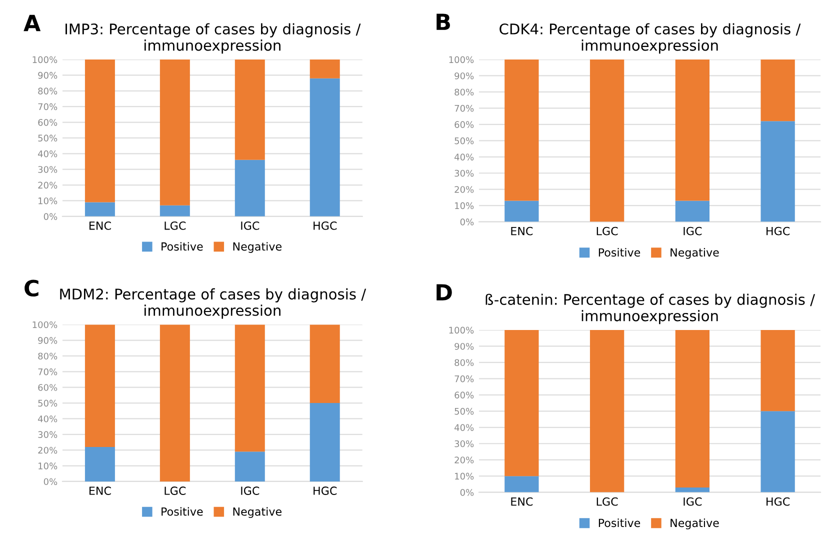 This screenshot has height=541, width=833. I want to click on text: C, so click(31, 288).